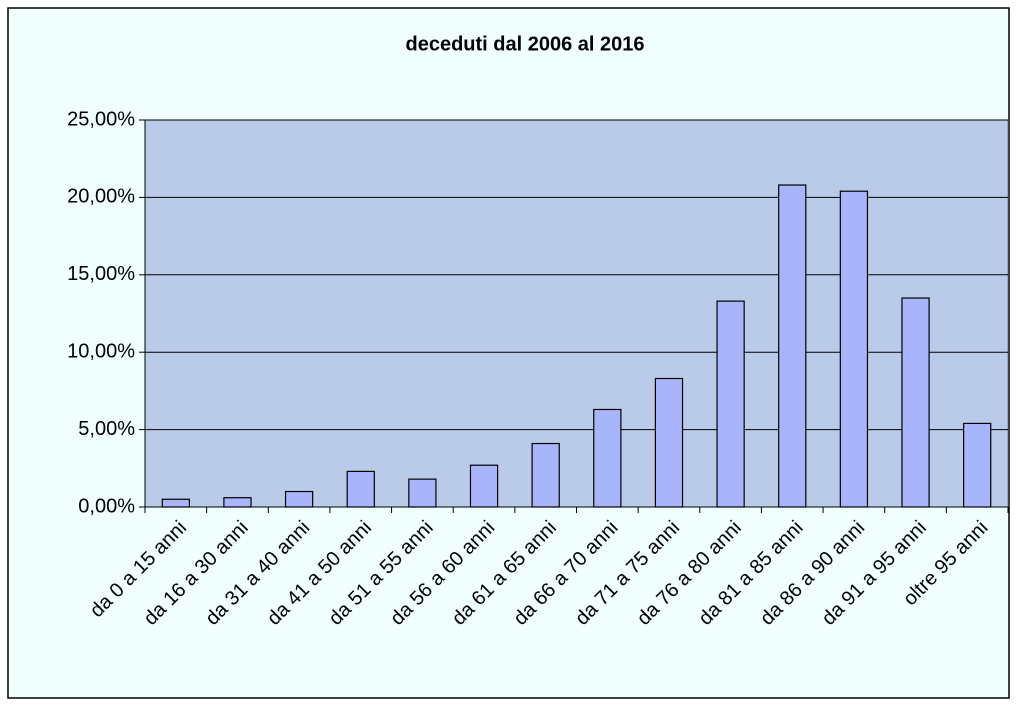 This screenshot has width=1017, height=706. What do you see at coordinates (101, 197) in the screenshot?
I see `y-tick-label: 20,00%` at bounding box center [101, 197].